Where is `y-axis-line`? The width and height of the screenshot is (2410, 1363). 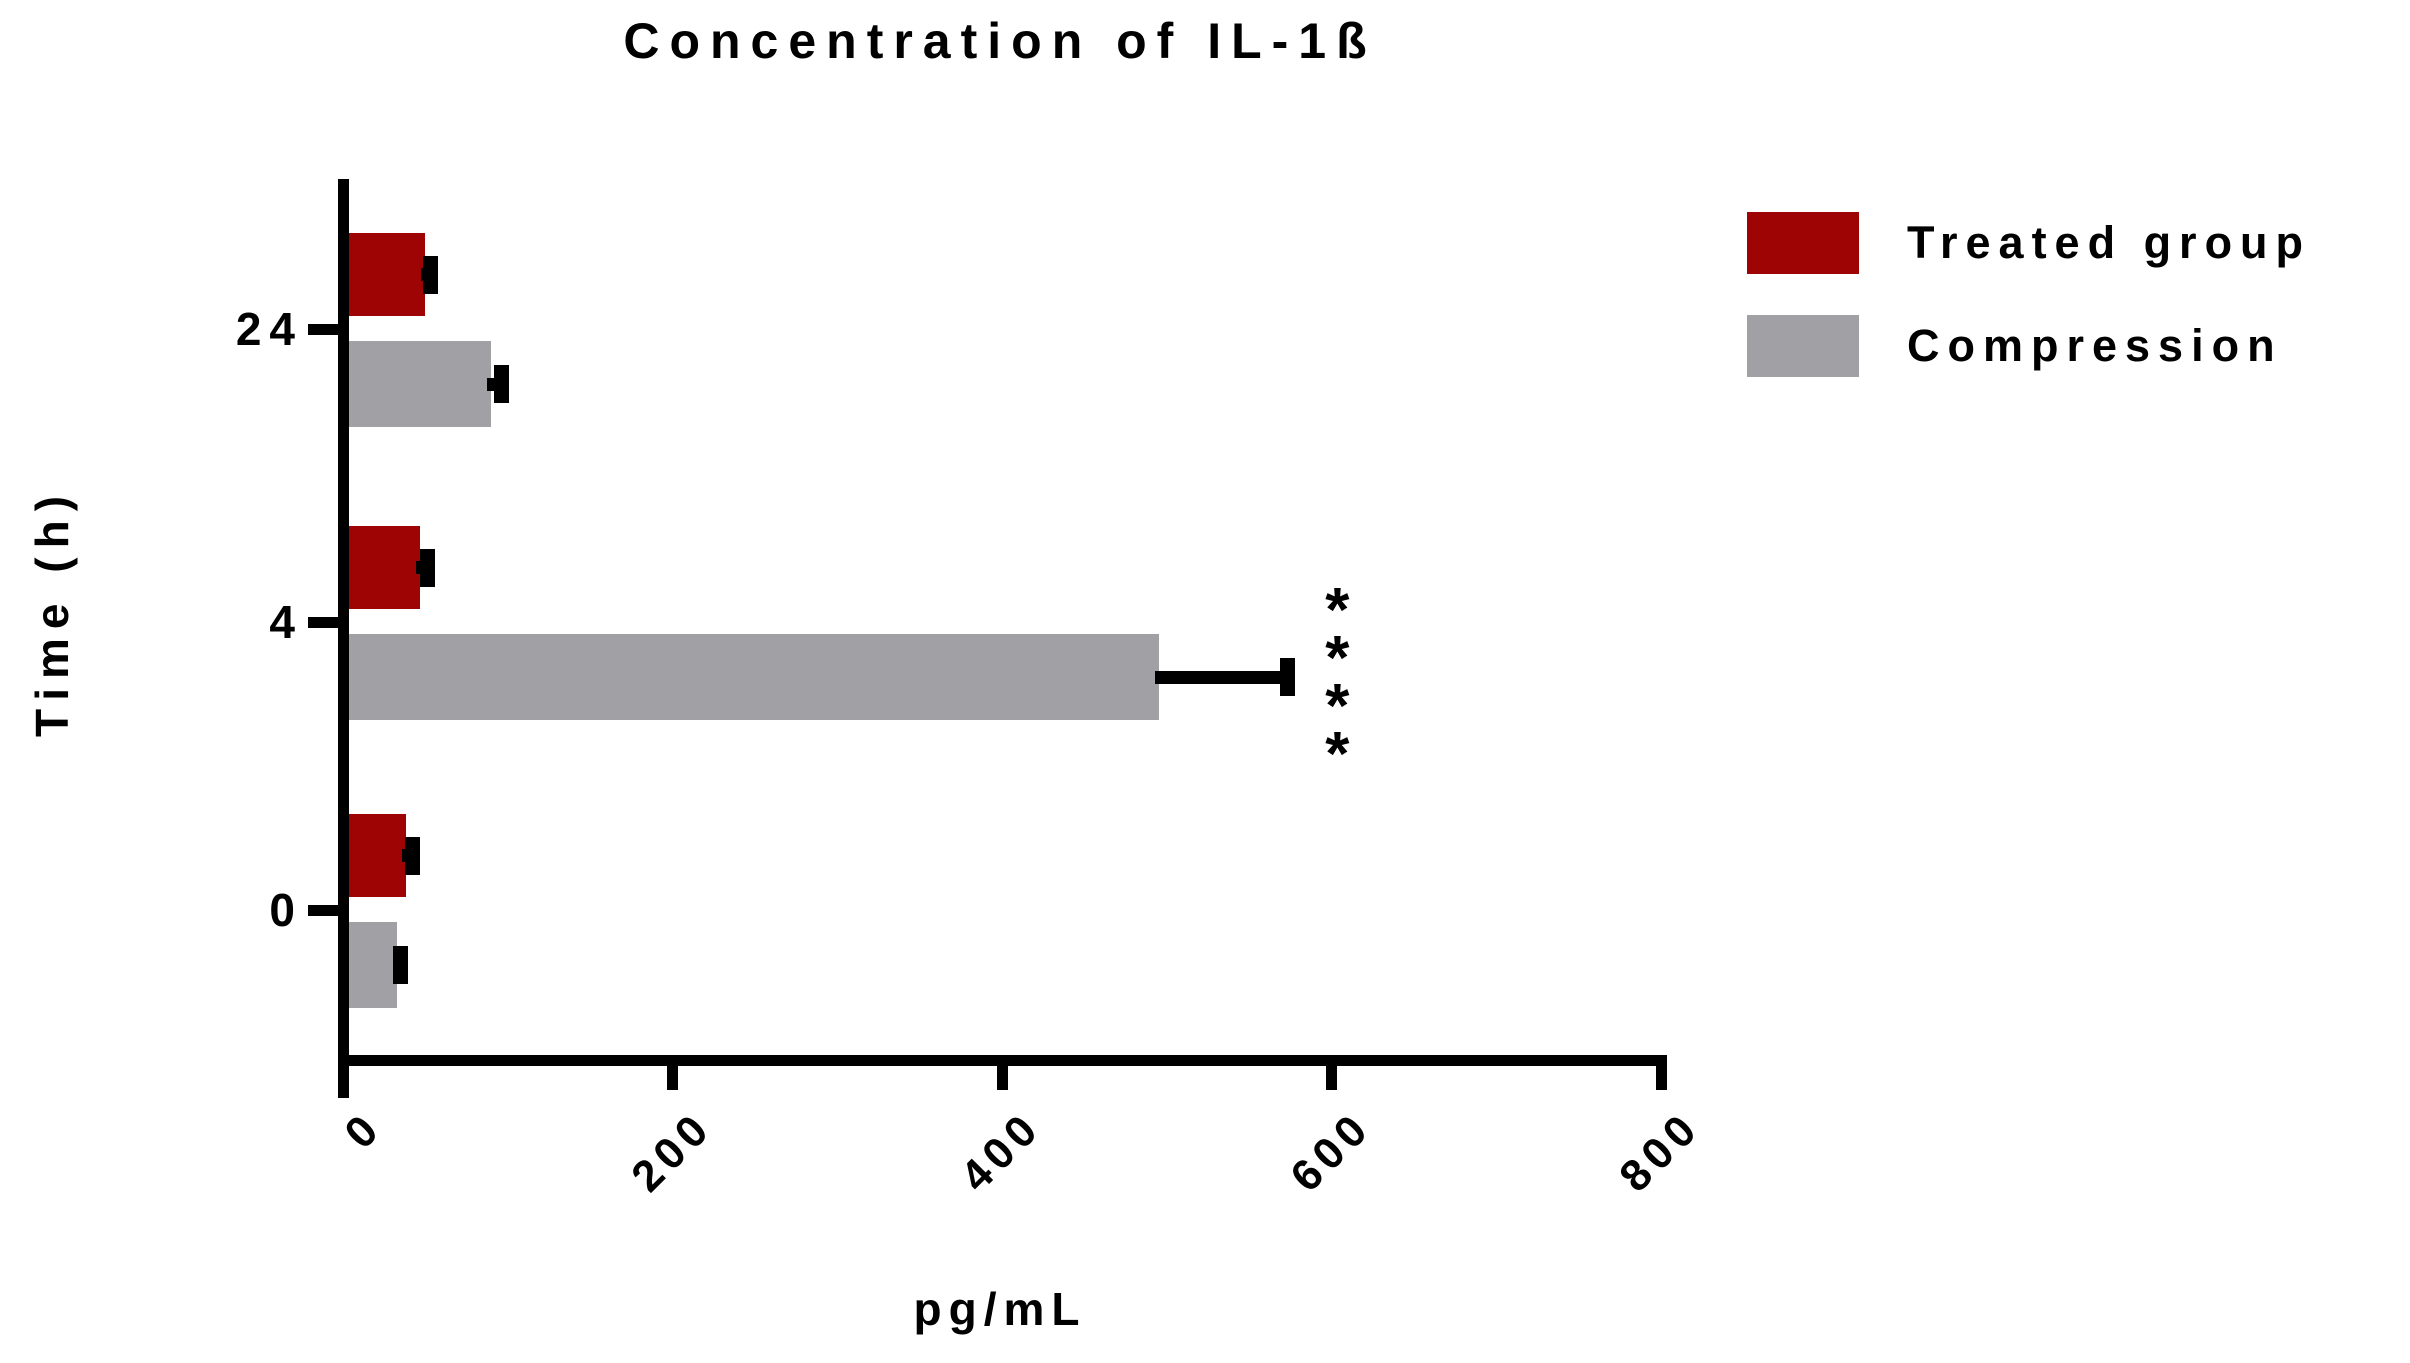 y-axis-line is located at coordinates (343, 638).